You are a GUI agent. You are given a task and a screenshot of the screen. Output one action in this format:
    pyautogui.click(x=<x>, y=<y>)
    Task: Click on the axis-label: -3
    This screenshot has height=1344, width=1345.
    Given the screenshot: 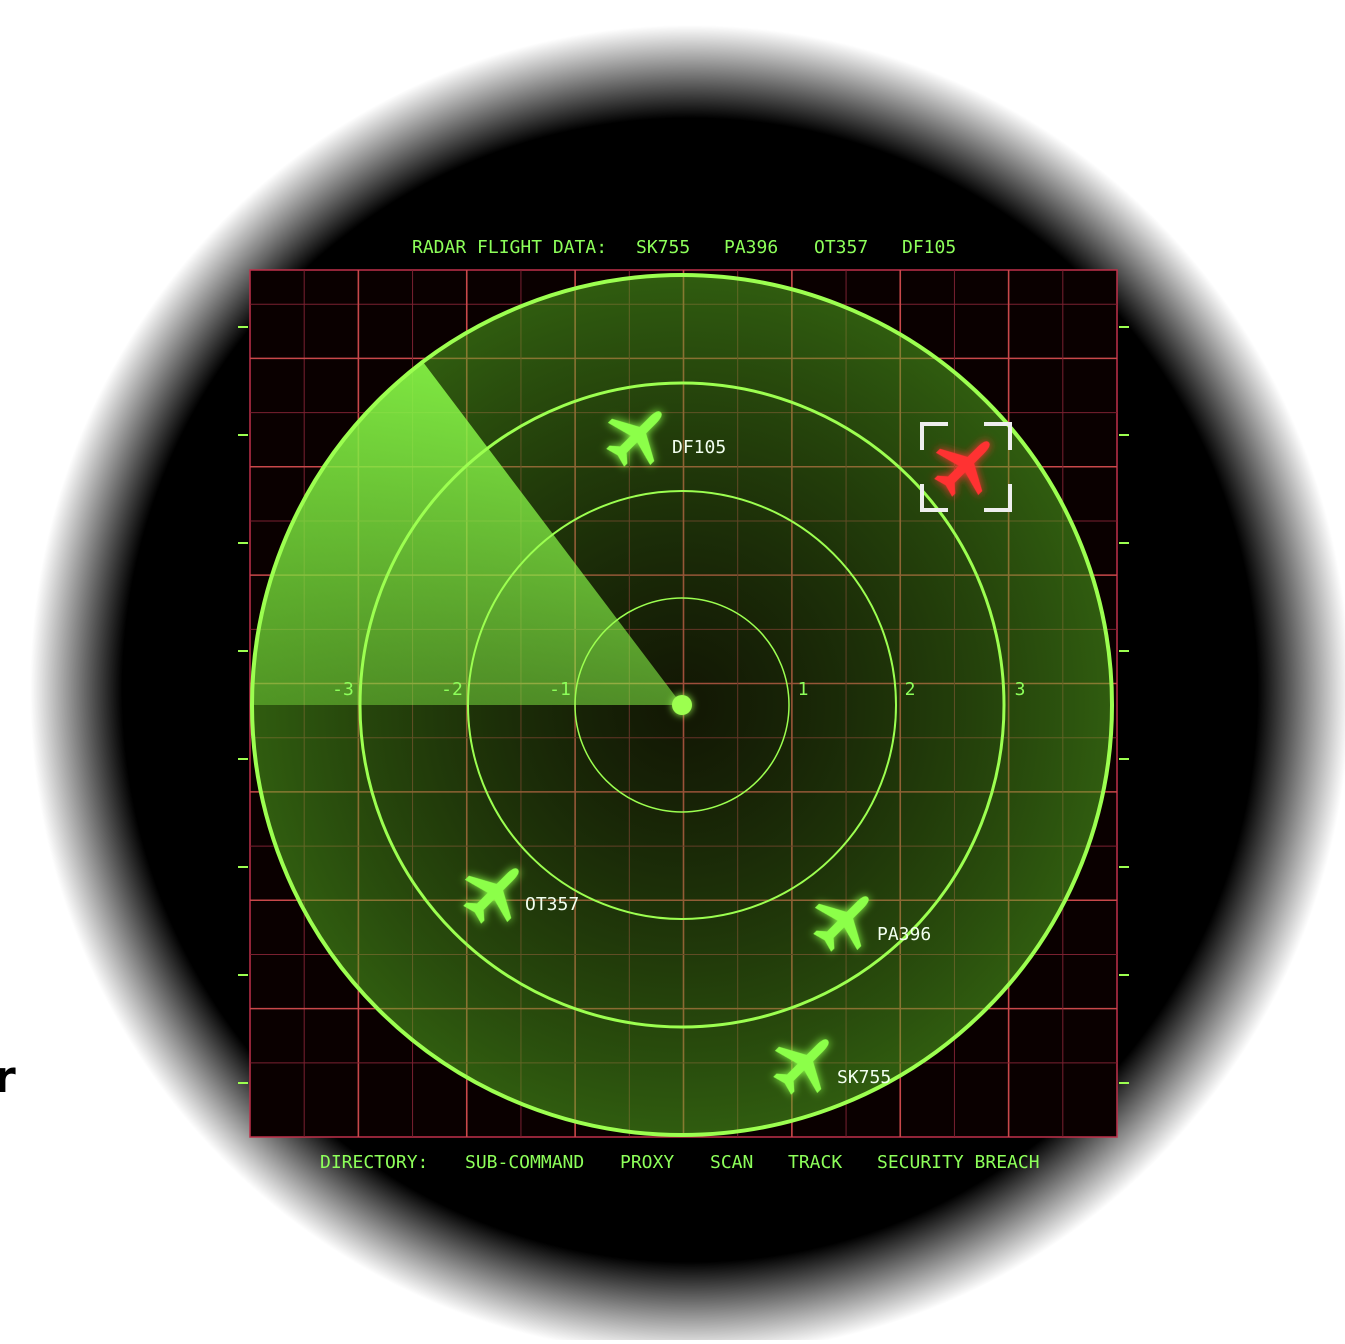 What is the action you would take?
    pyautogui.click(x=343, y=689)
    